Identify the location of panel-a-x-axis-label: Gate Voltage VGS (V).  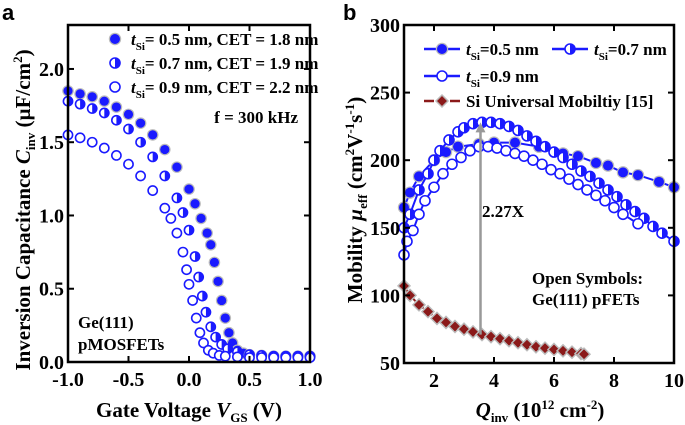
(189, 411).